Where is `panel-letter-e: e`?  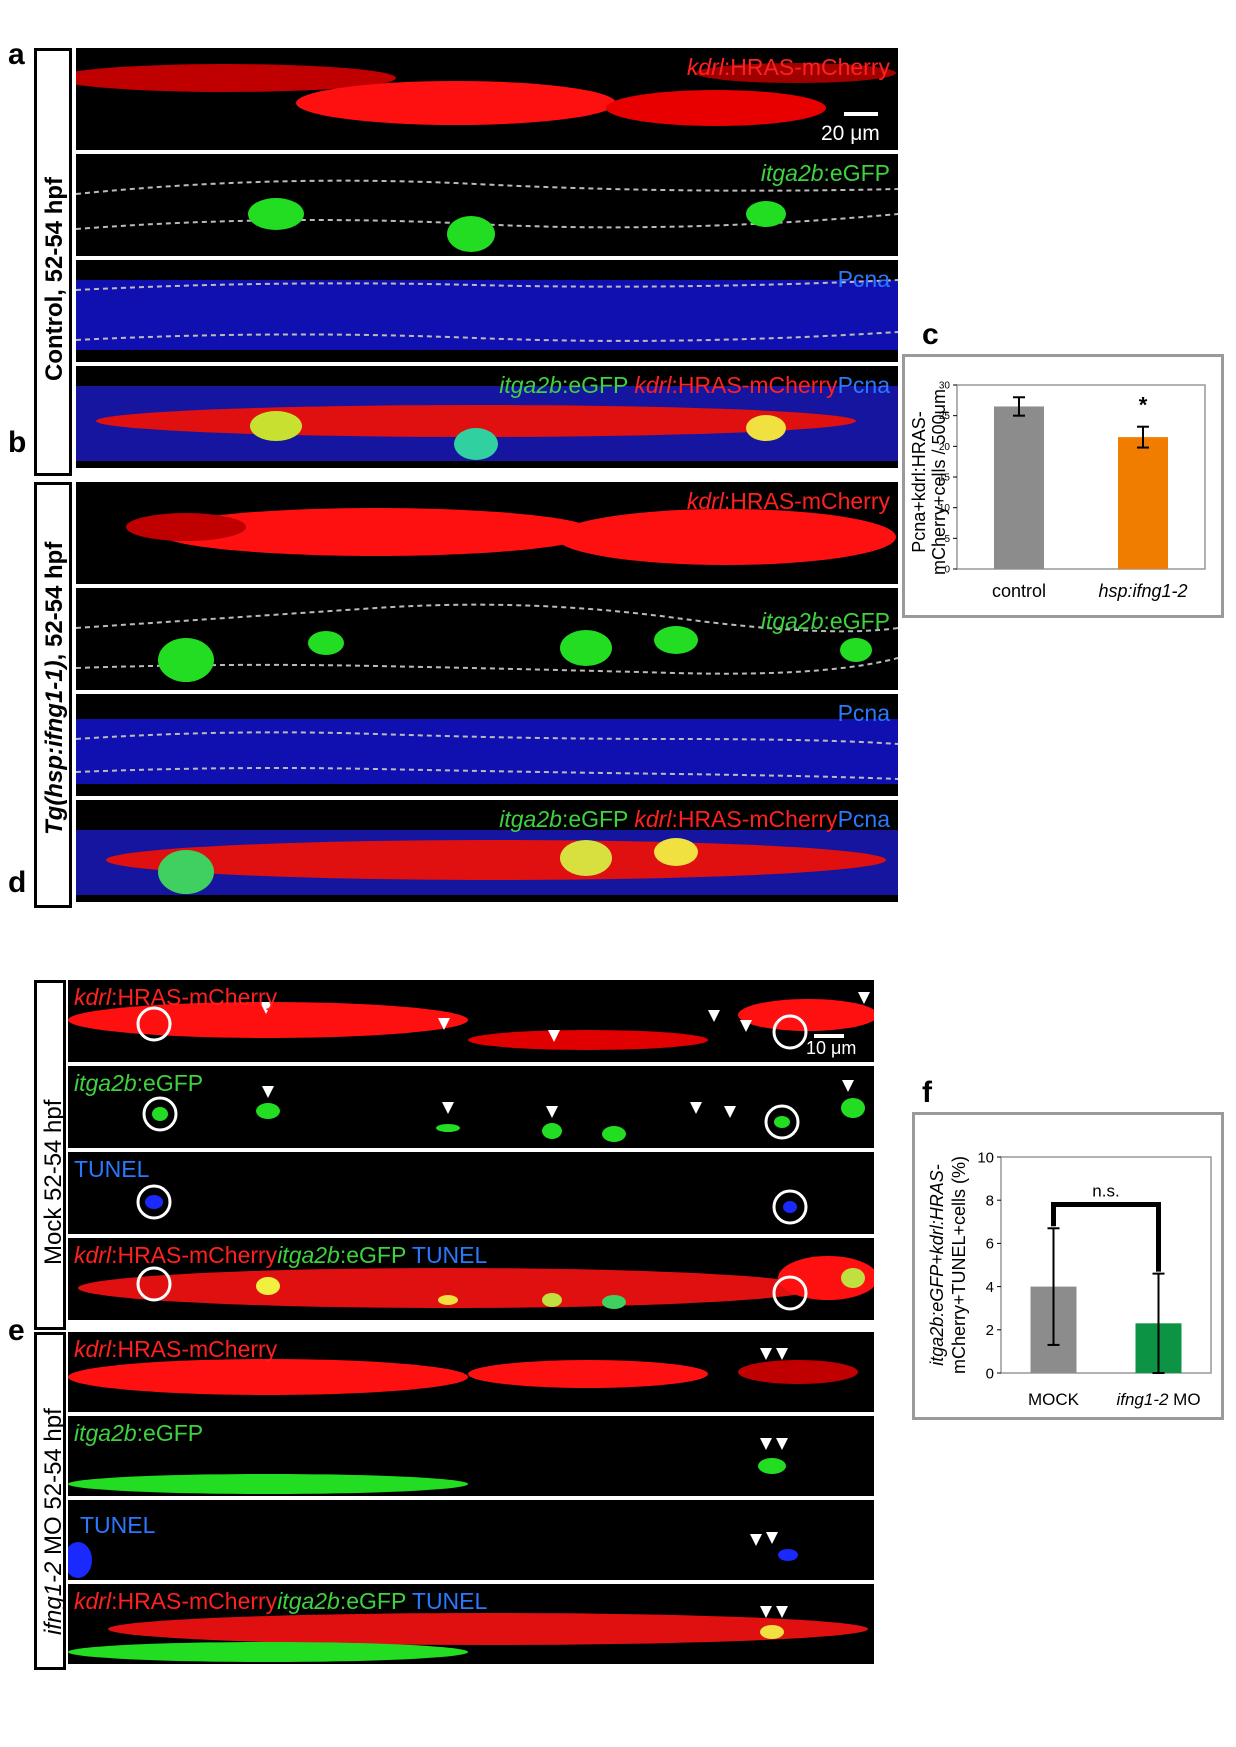 panel-letter-e: e is located at coordinates (16, 1330).